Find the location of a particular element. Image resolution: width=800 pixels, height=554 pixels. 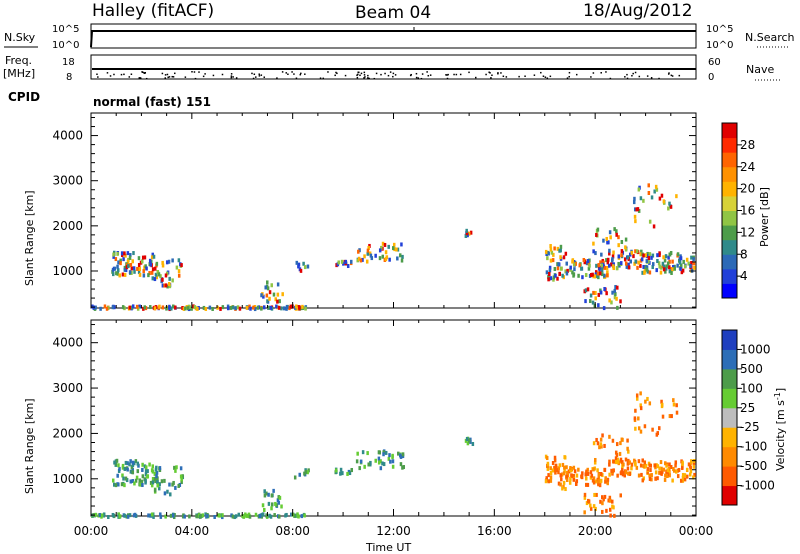

freq-left-label-line2: [MHz] is located at coordinates (19, 73).